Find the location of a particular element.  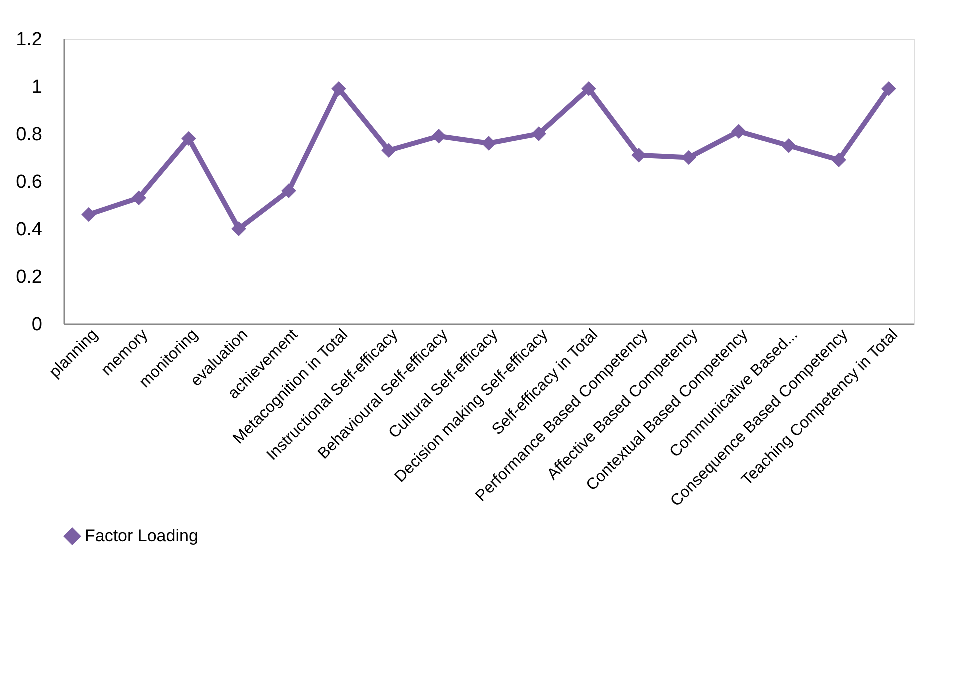

y-tick-label: 1 is located at coordinates (37, 87).